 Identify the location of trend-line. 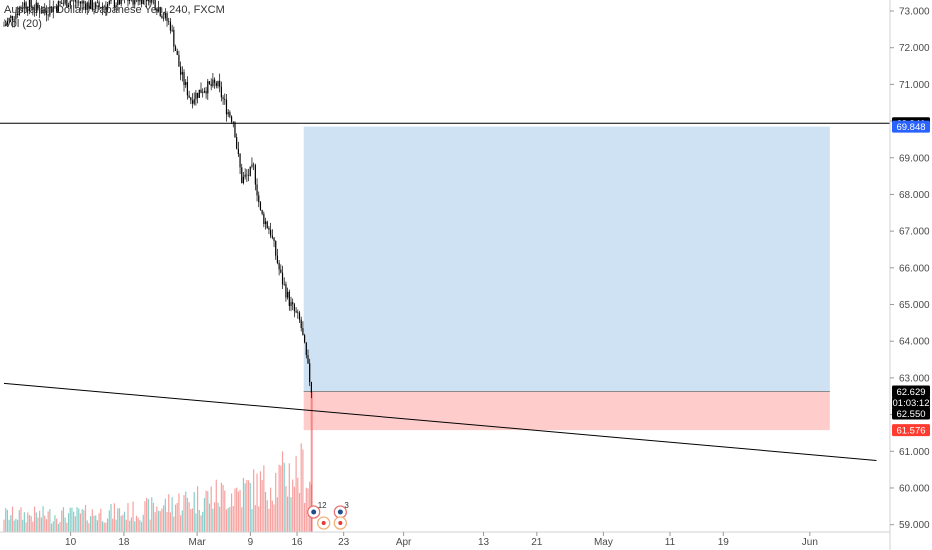
(440, 421).